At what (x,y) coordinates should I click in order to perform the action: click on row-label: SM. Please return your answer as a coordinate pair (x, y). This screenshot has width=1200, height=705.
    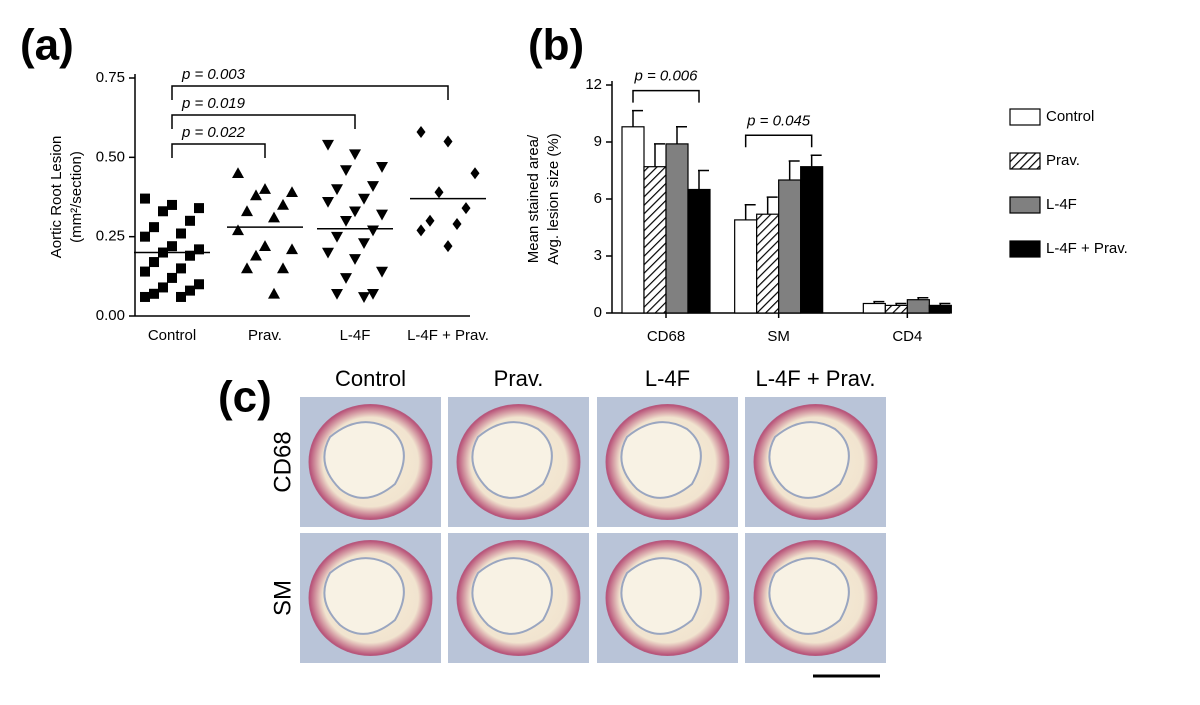
    Looking at the image, I should click on (282, 598).